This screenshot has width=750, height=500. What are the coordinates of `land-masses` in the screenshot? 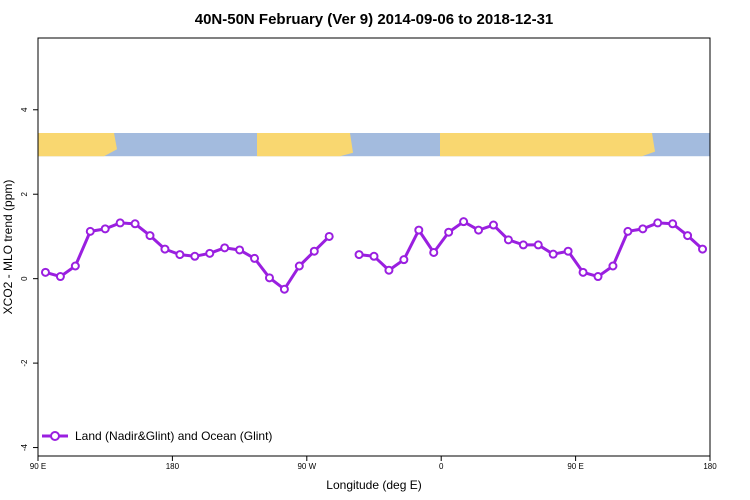 It's located at (346, 145).